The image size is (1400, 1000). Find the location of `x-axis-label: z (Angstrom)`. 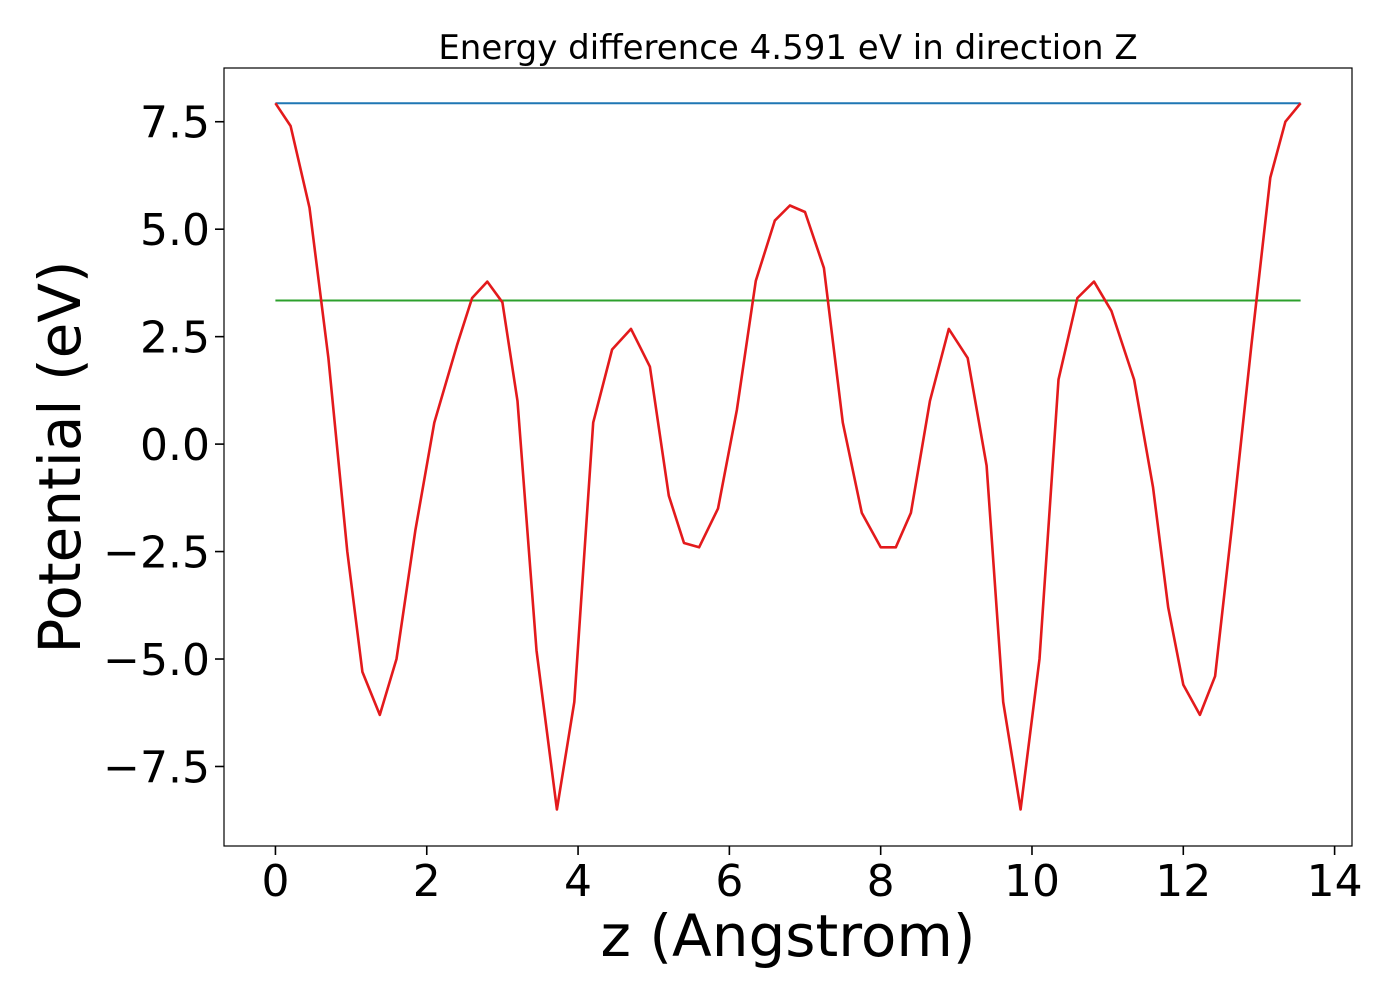

x-axis-label: z (Angstrom) is located at coordinates (788, 936).